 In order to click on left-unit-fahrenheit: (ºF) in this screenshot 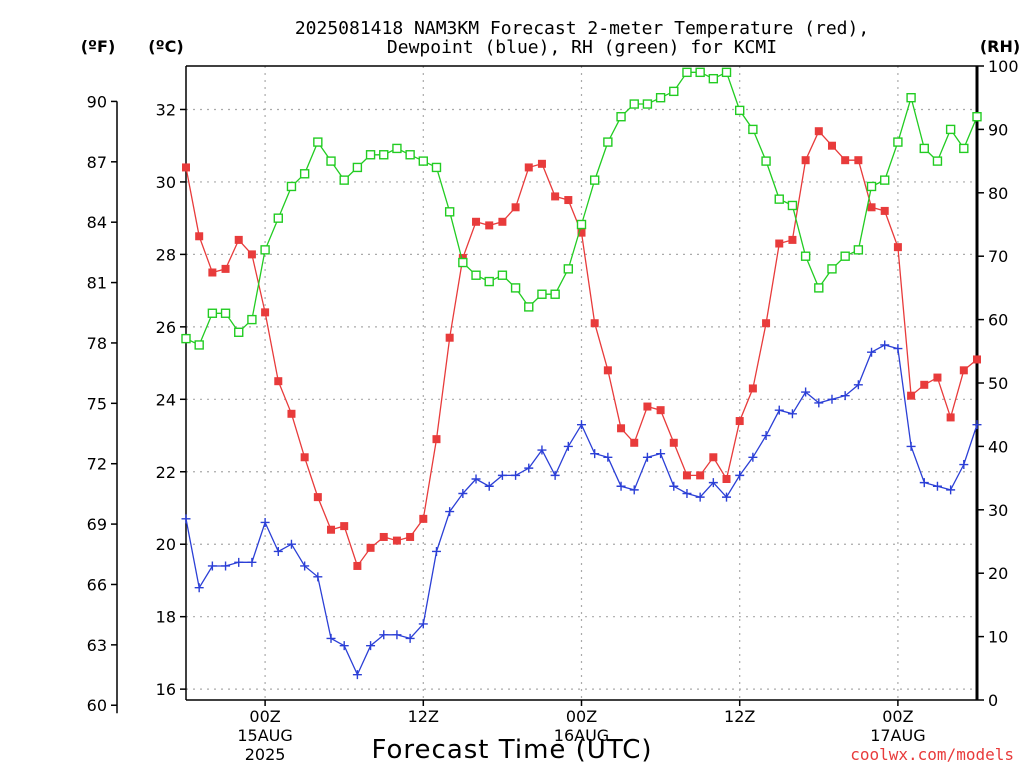, I will do `click(98, 46)`.